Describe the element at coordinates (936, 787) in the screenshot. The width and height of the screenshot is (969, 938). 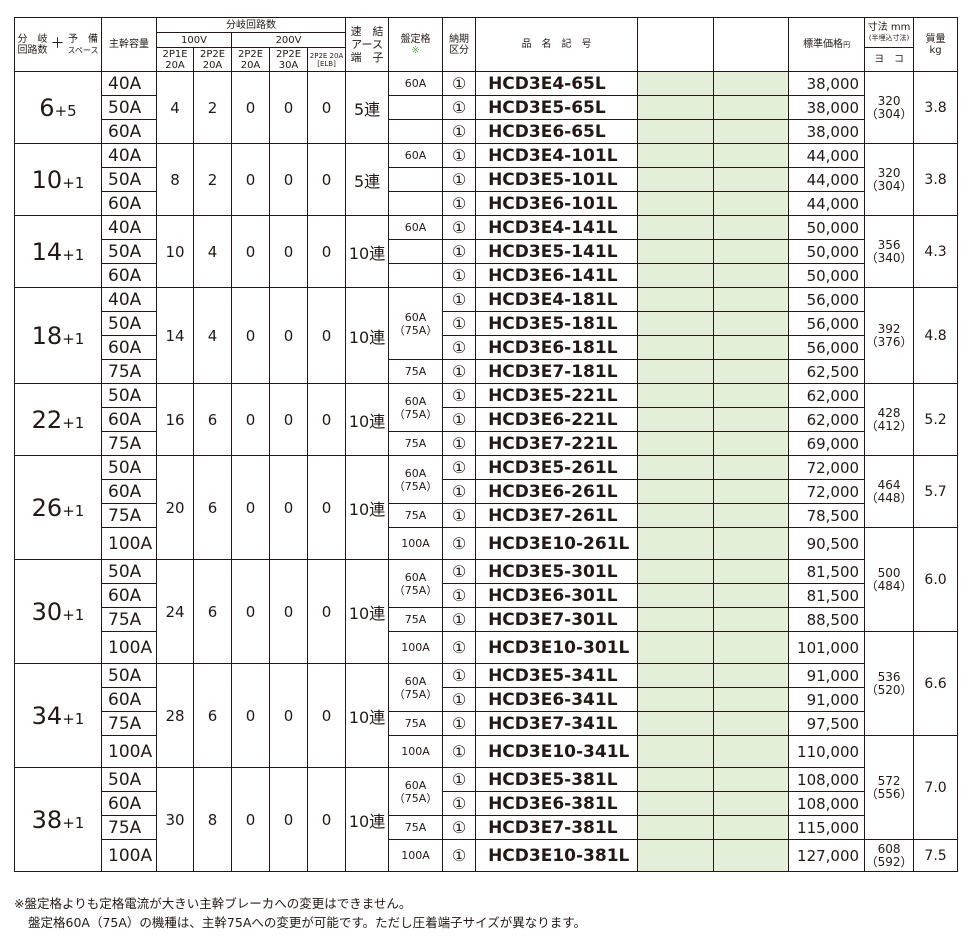
I see `weight: 7.0` at that location.